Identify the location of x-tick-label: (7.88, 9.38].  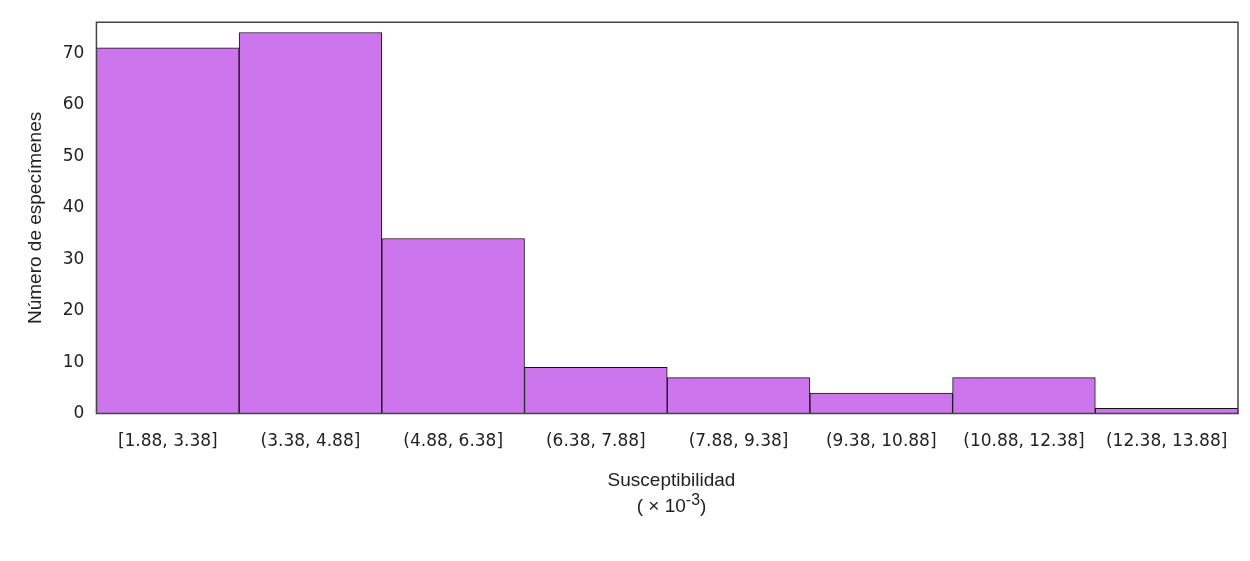
(738, 440).